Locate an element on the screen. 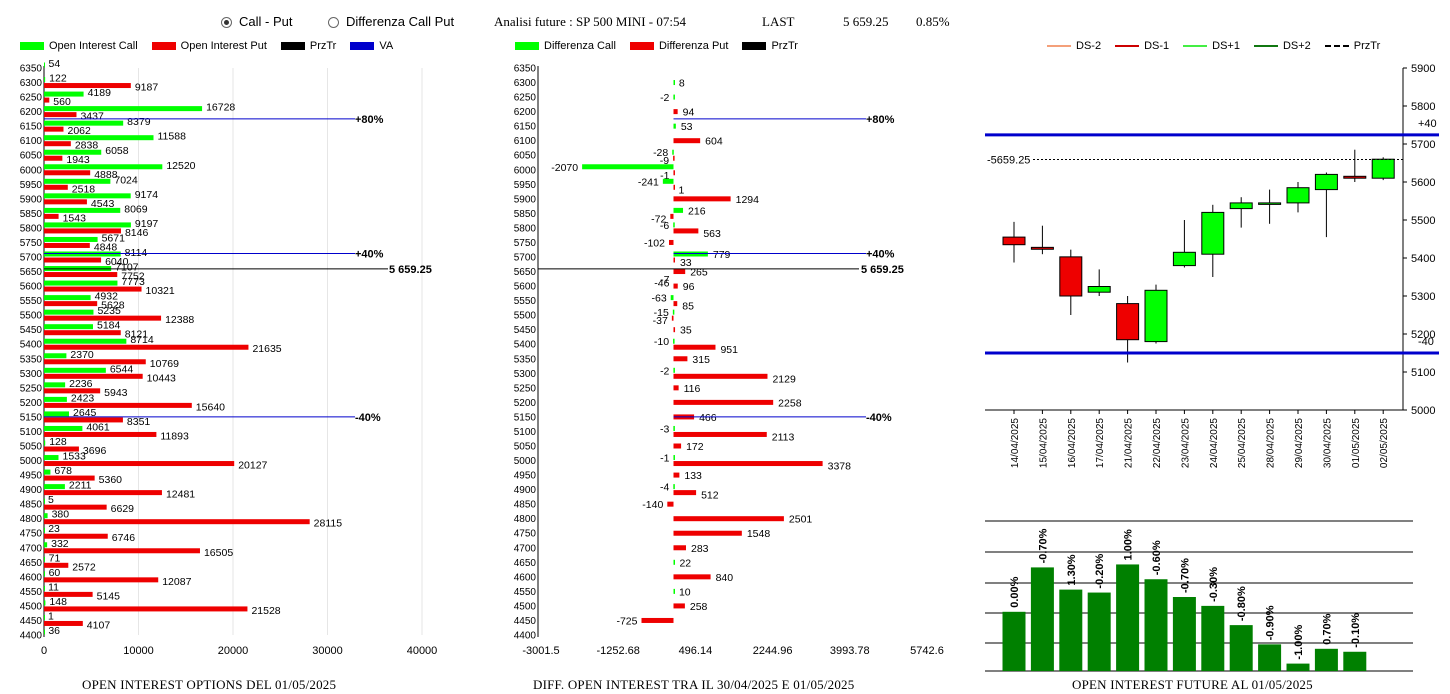 This screenshot has height=694, width=1450. prztr-label: -5659.25 is located at coordinates (1008, 160).